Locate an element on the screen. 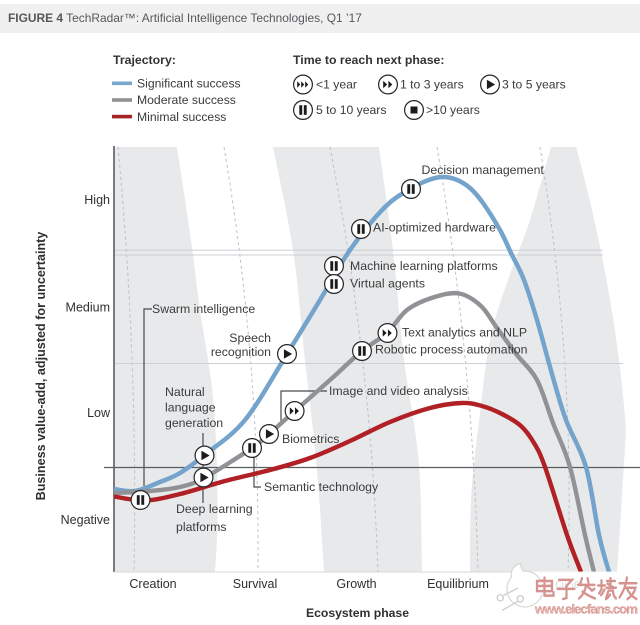  svg-text: Growth is located at coordinates (356, 584).